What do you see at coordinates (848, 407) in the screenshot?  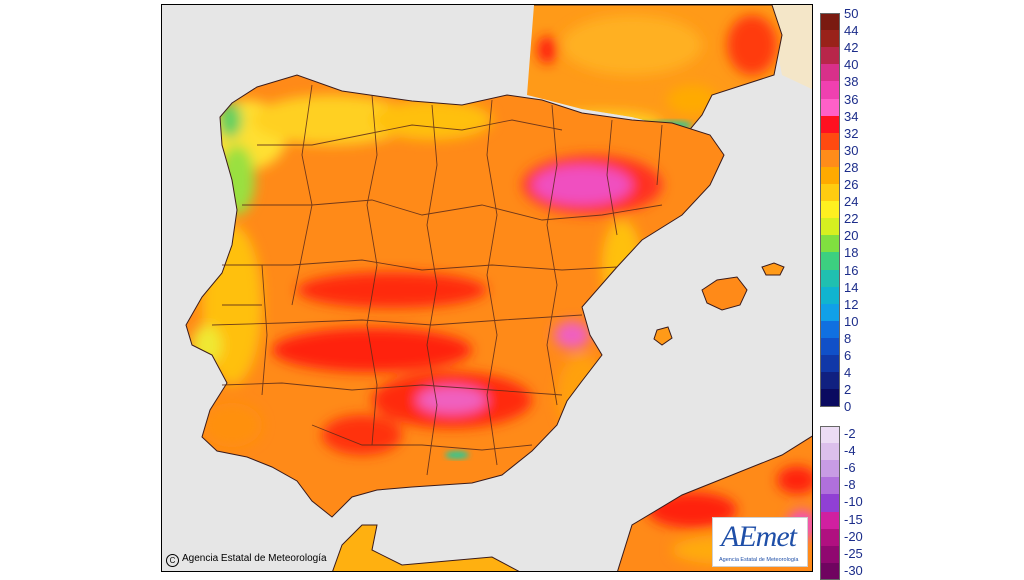 I see `legend-label-zero: 0` at bounding box center [848, 407].